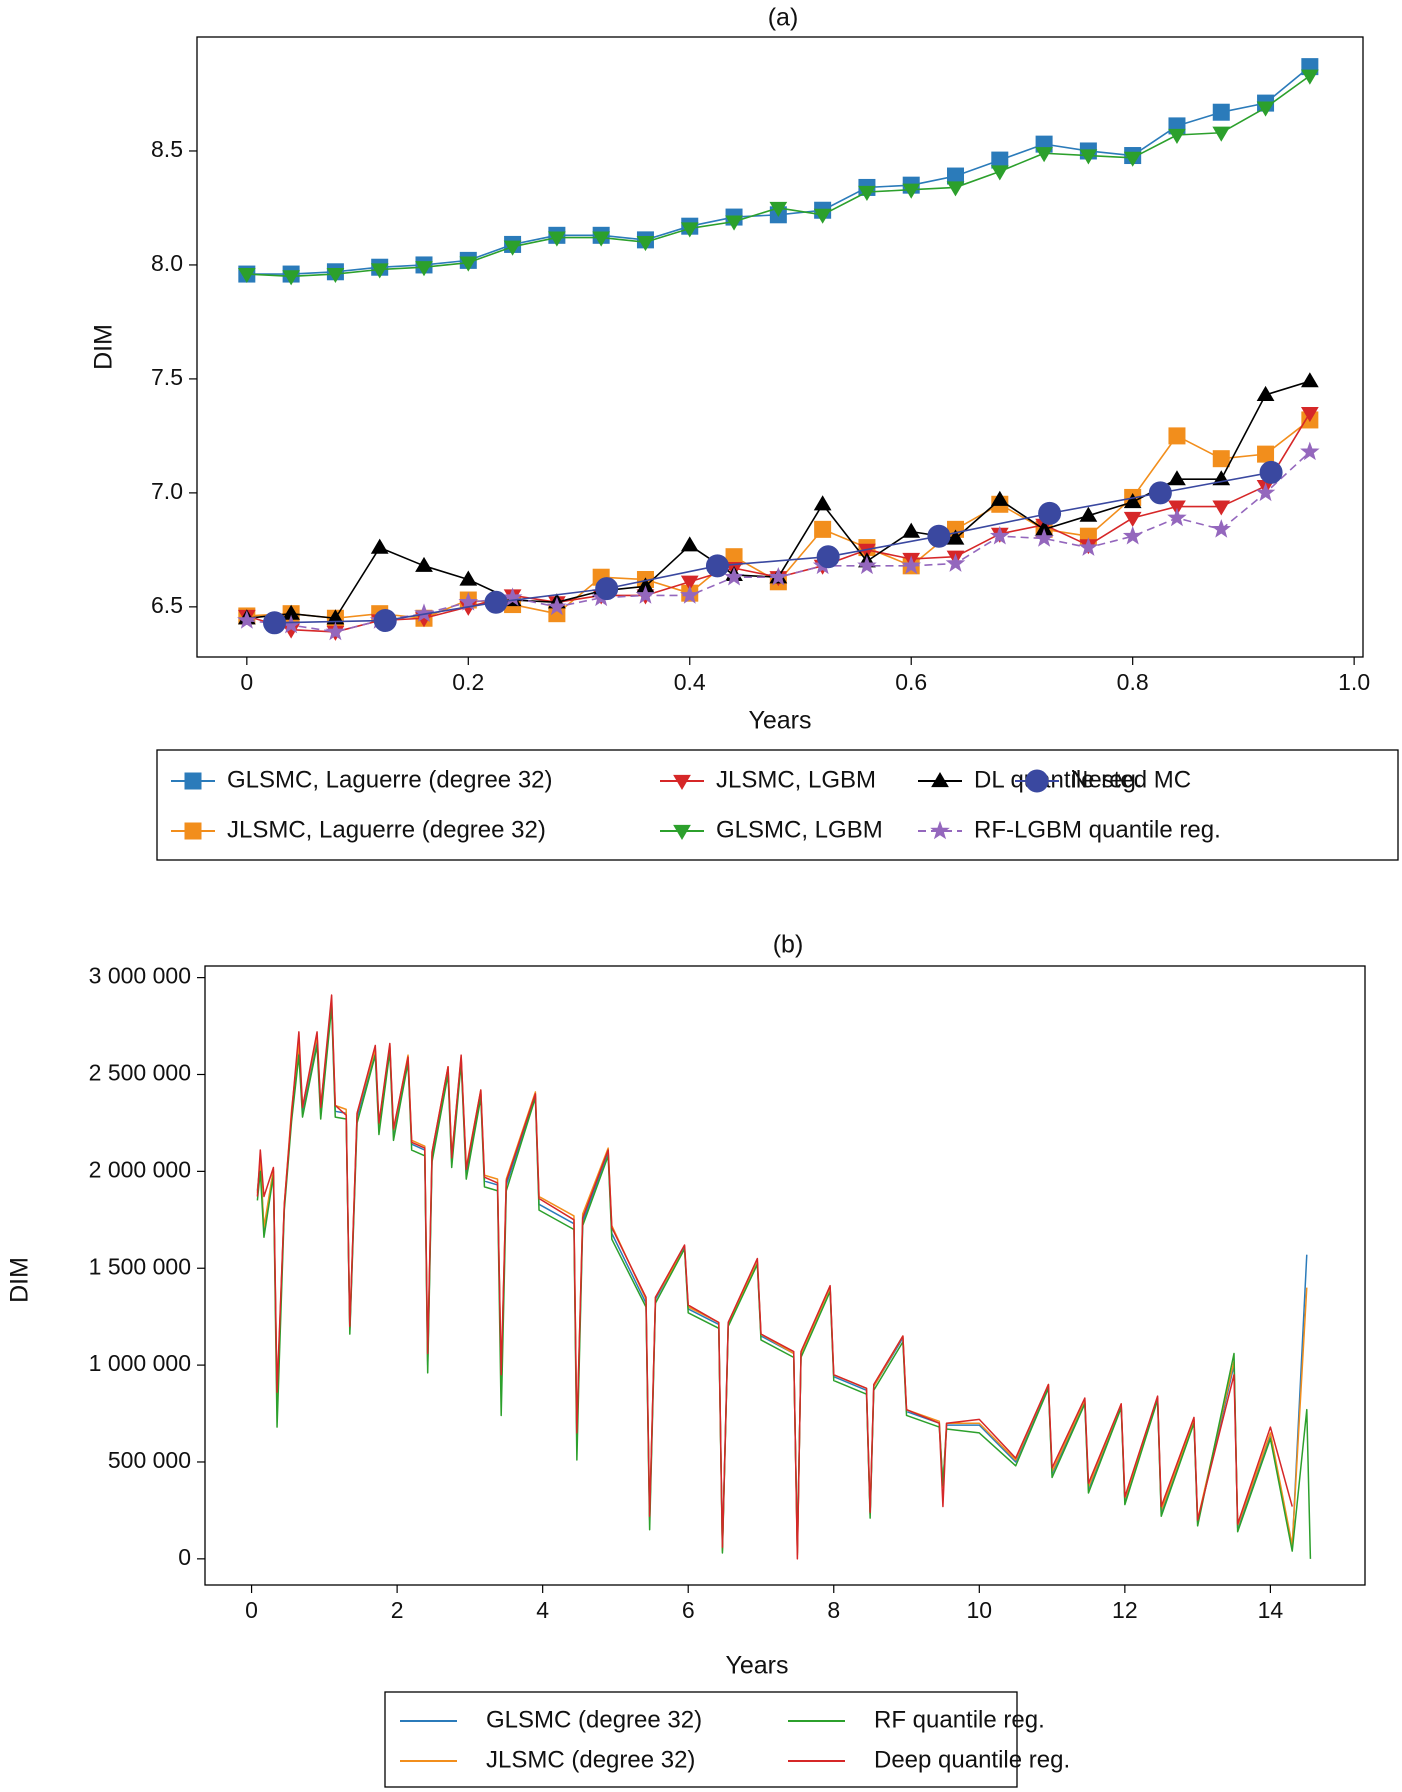 This screenshot has width=1402, height=1792. What do you see at coordinates (167, 263) in the screenshot?
I see `y-tick-label: 8.0` at bounding box center [167, 263].